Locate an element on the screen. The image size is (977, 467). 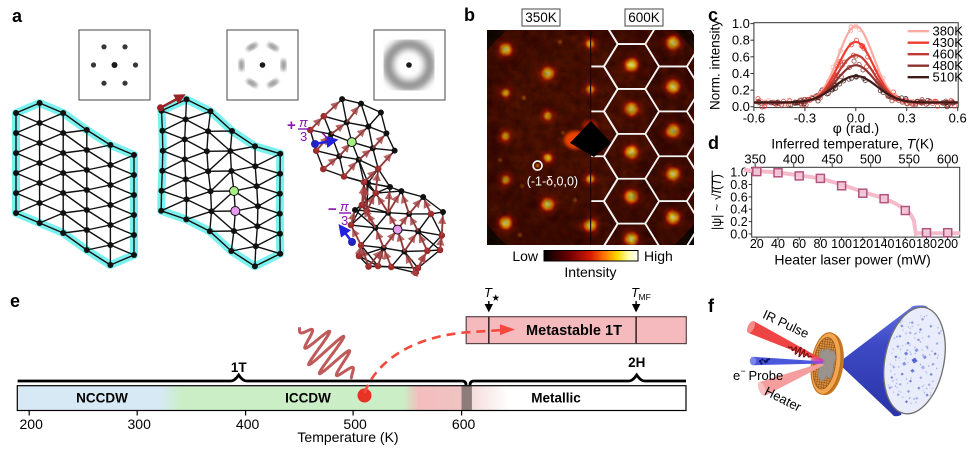
svg-text: MF is located at coordinates (645, 297).